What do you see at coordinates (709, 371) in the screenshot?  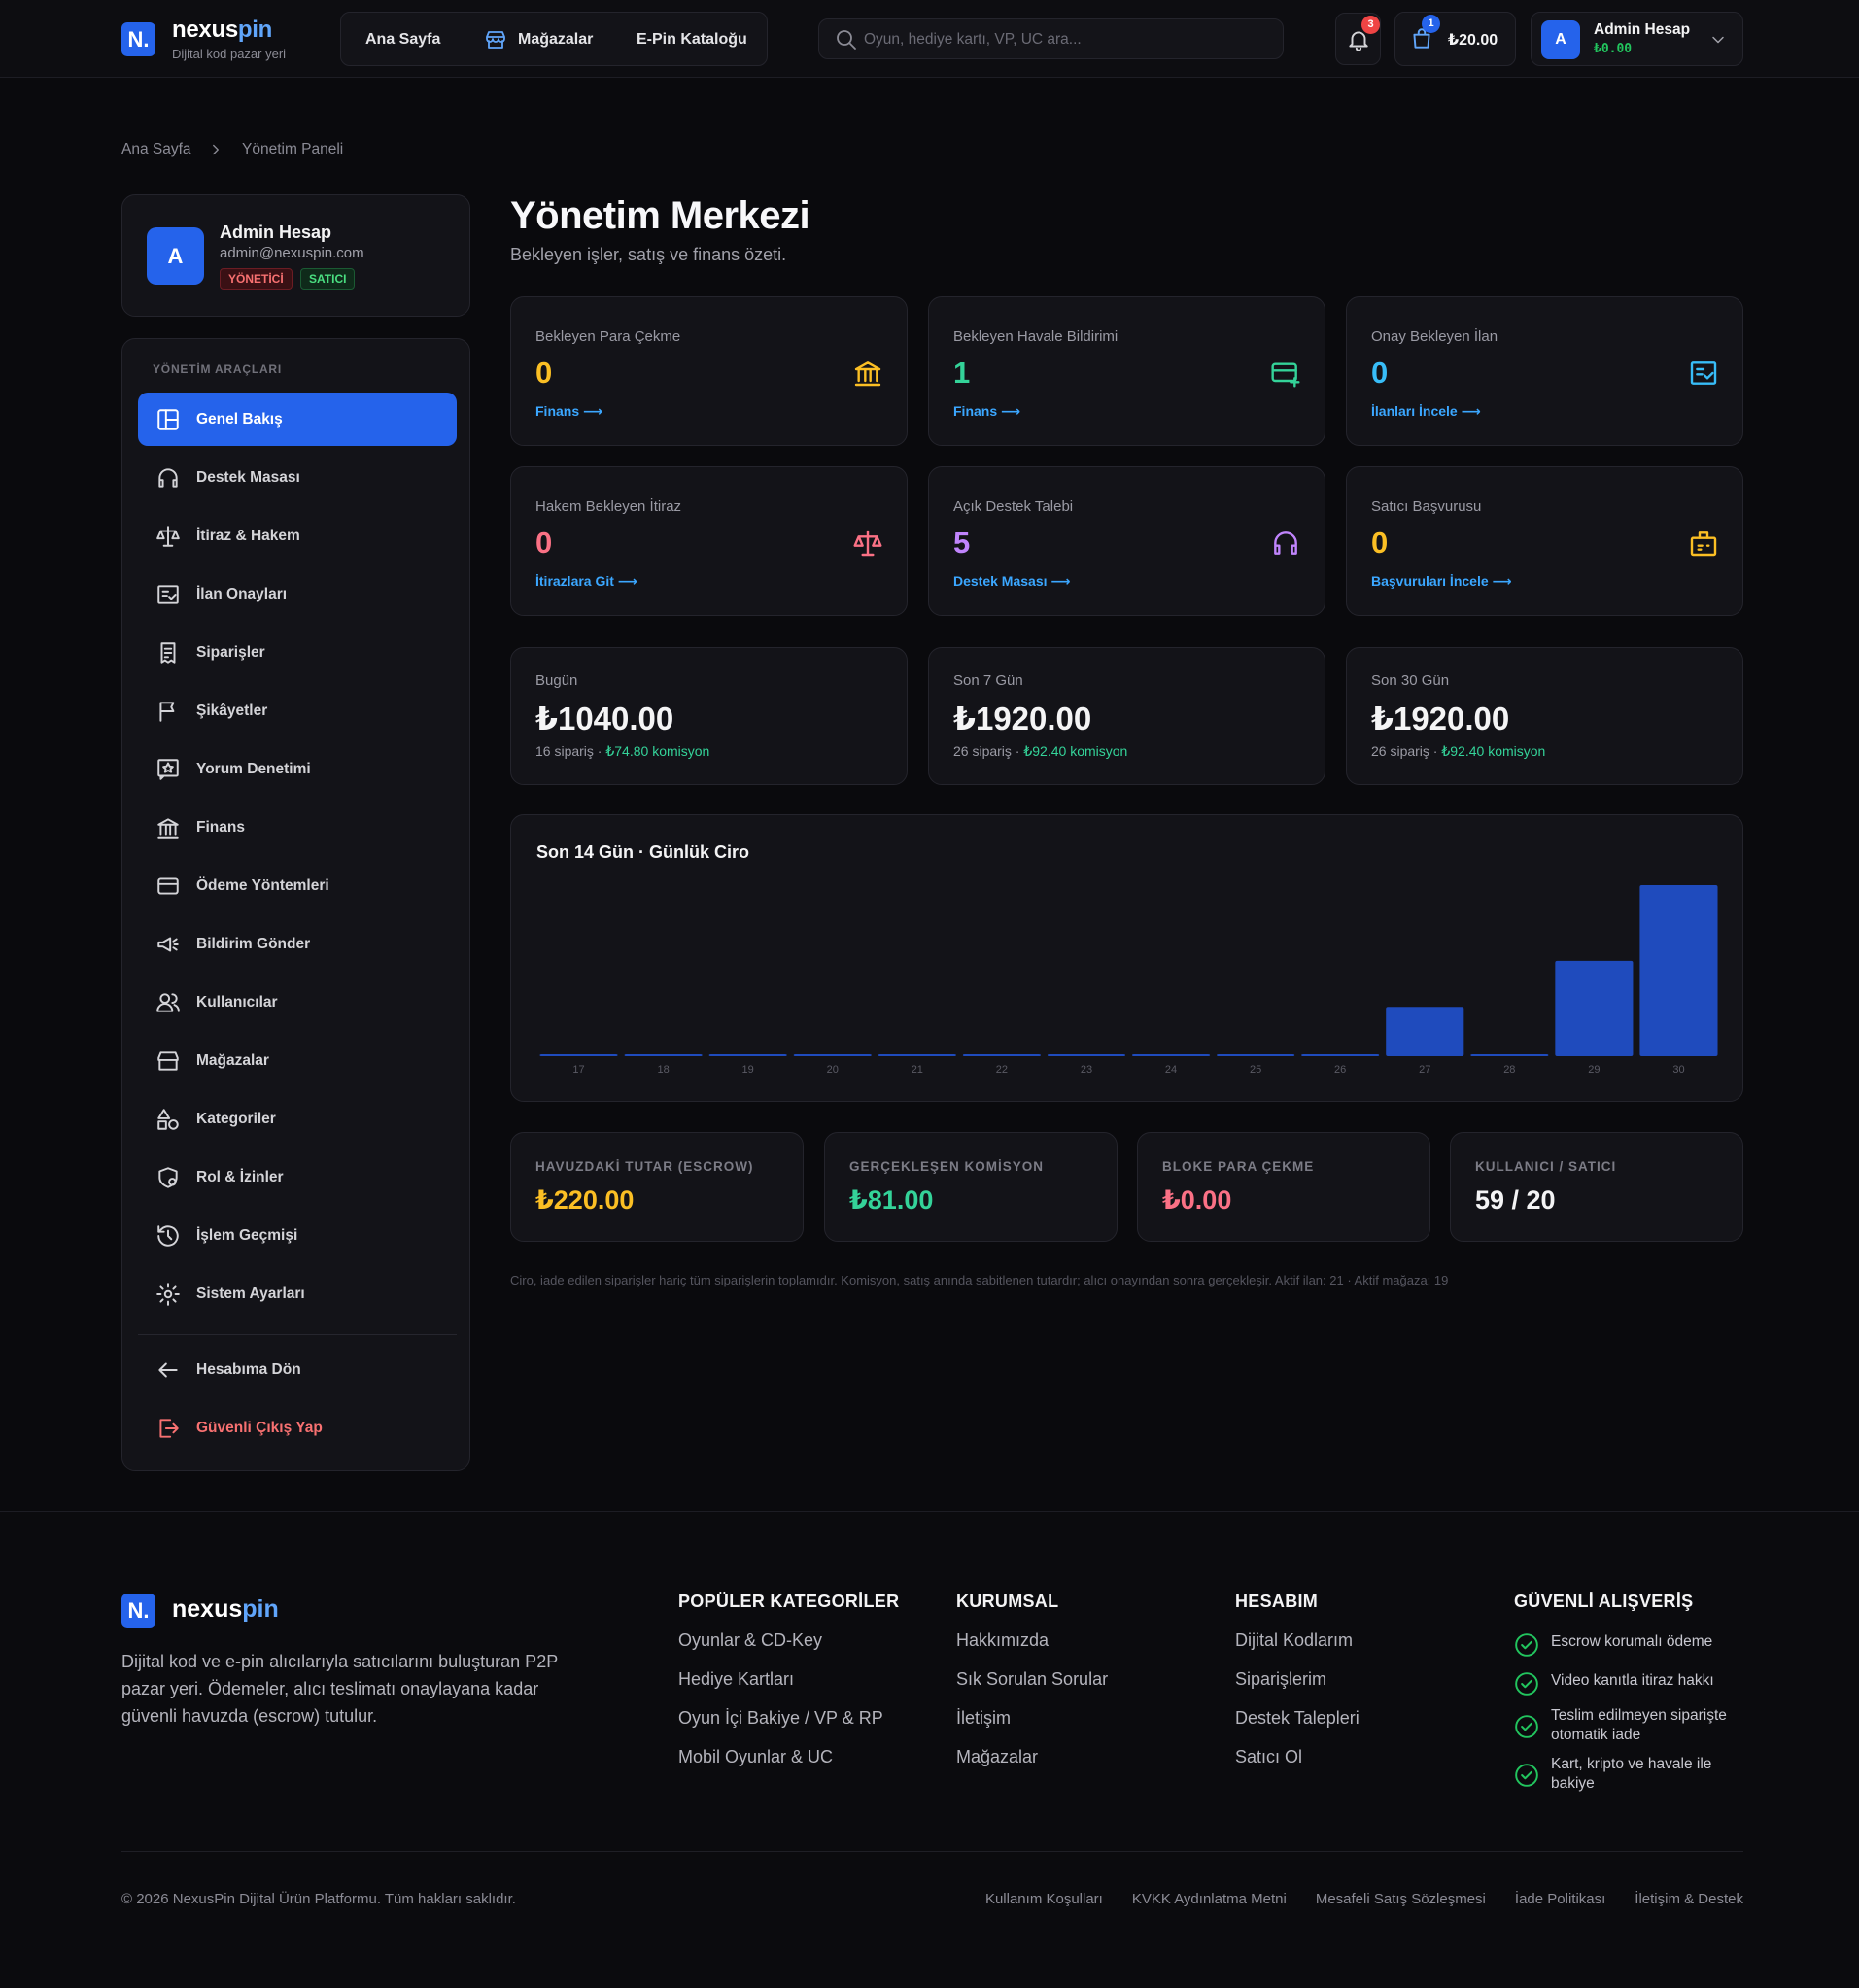 I see `pending-card: Bekleyen Para Çekme 0 Finans ⟶` at bounding box center [709, 371].